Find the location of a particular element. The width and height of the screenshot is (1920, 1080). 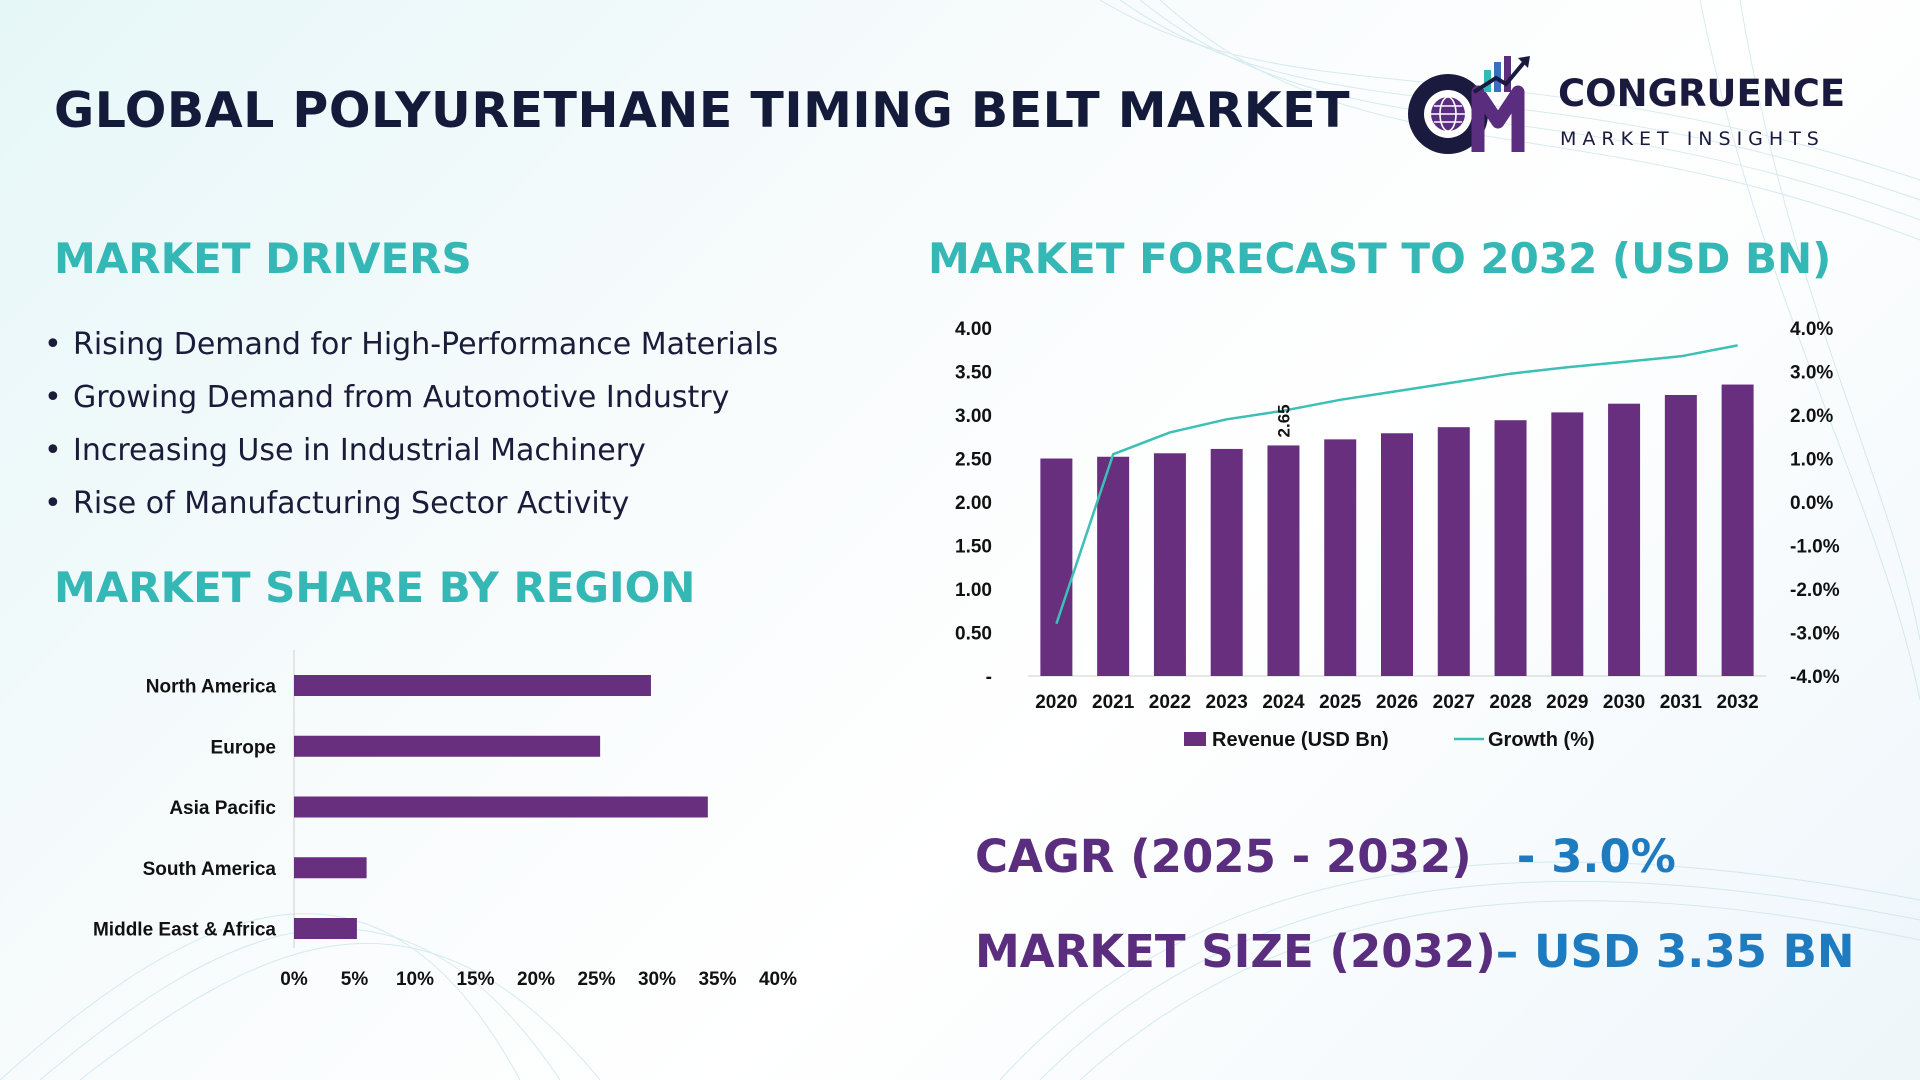

legend-growth-label: Growth (%) is located at coordinates (1541, 740).